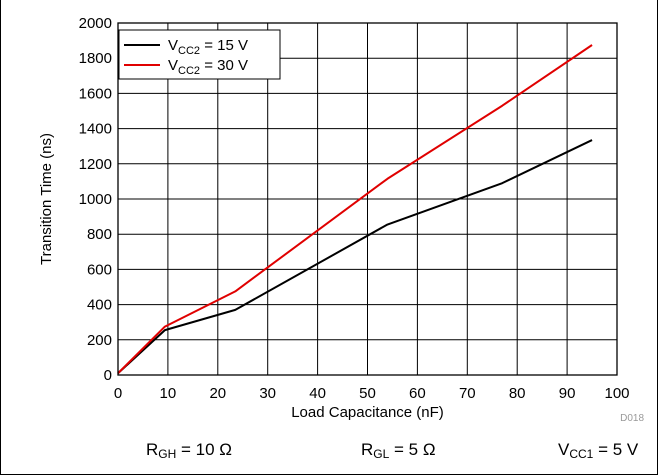 The width and height of the screenshot is (658, 476). I want to click on y-tick-label: 1600, so click(95, 93).